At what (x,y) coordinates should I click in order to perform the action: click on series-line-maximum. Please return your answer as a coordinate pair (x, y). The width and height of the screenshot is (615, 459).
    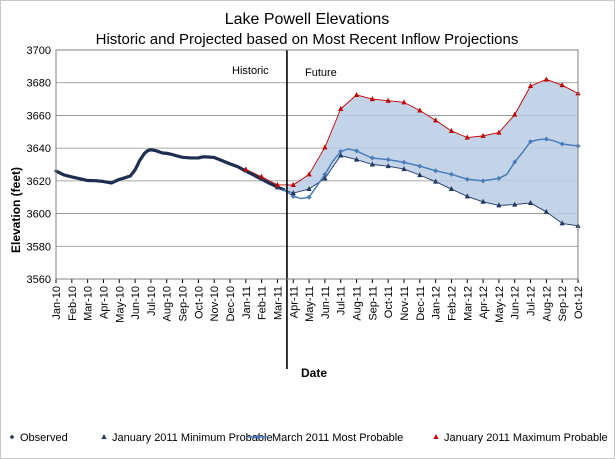
    Looking at the image, I should click on (412, 132).